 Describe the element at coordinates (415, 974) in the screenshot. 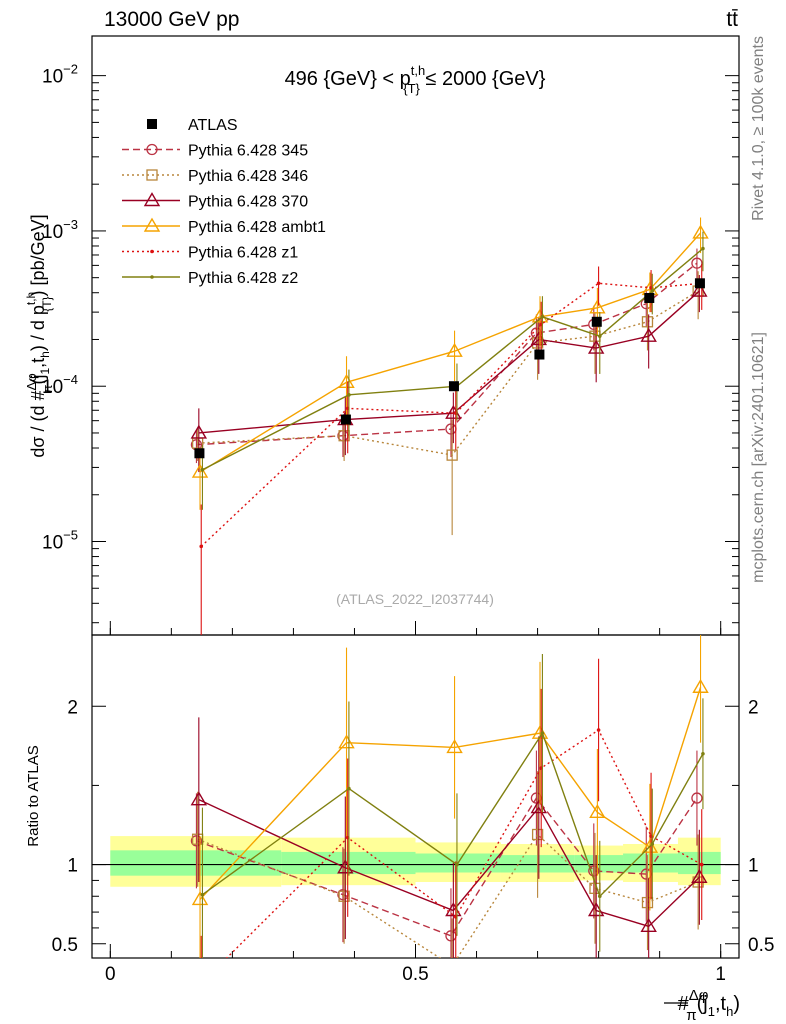

I see `x-tick-label: 0.5` at that location.